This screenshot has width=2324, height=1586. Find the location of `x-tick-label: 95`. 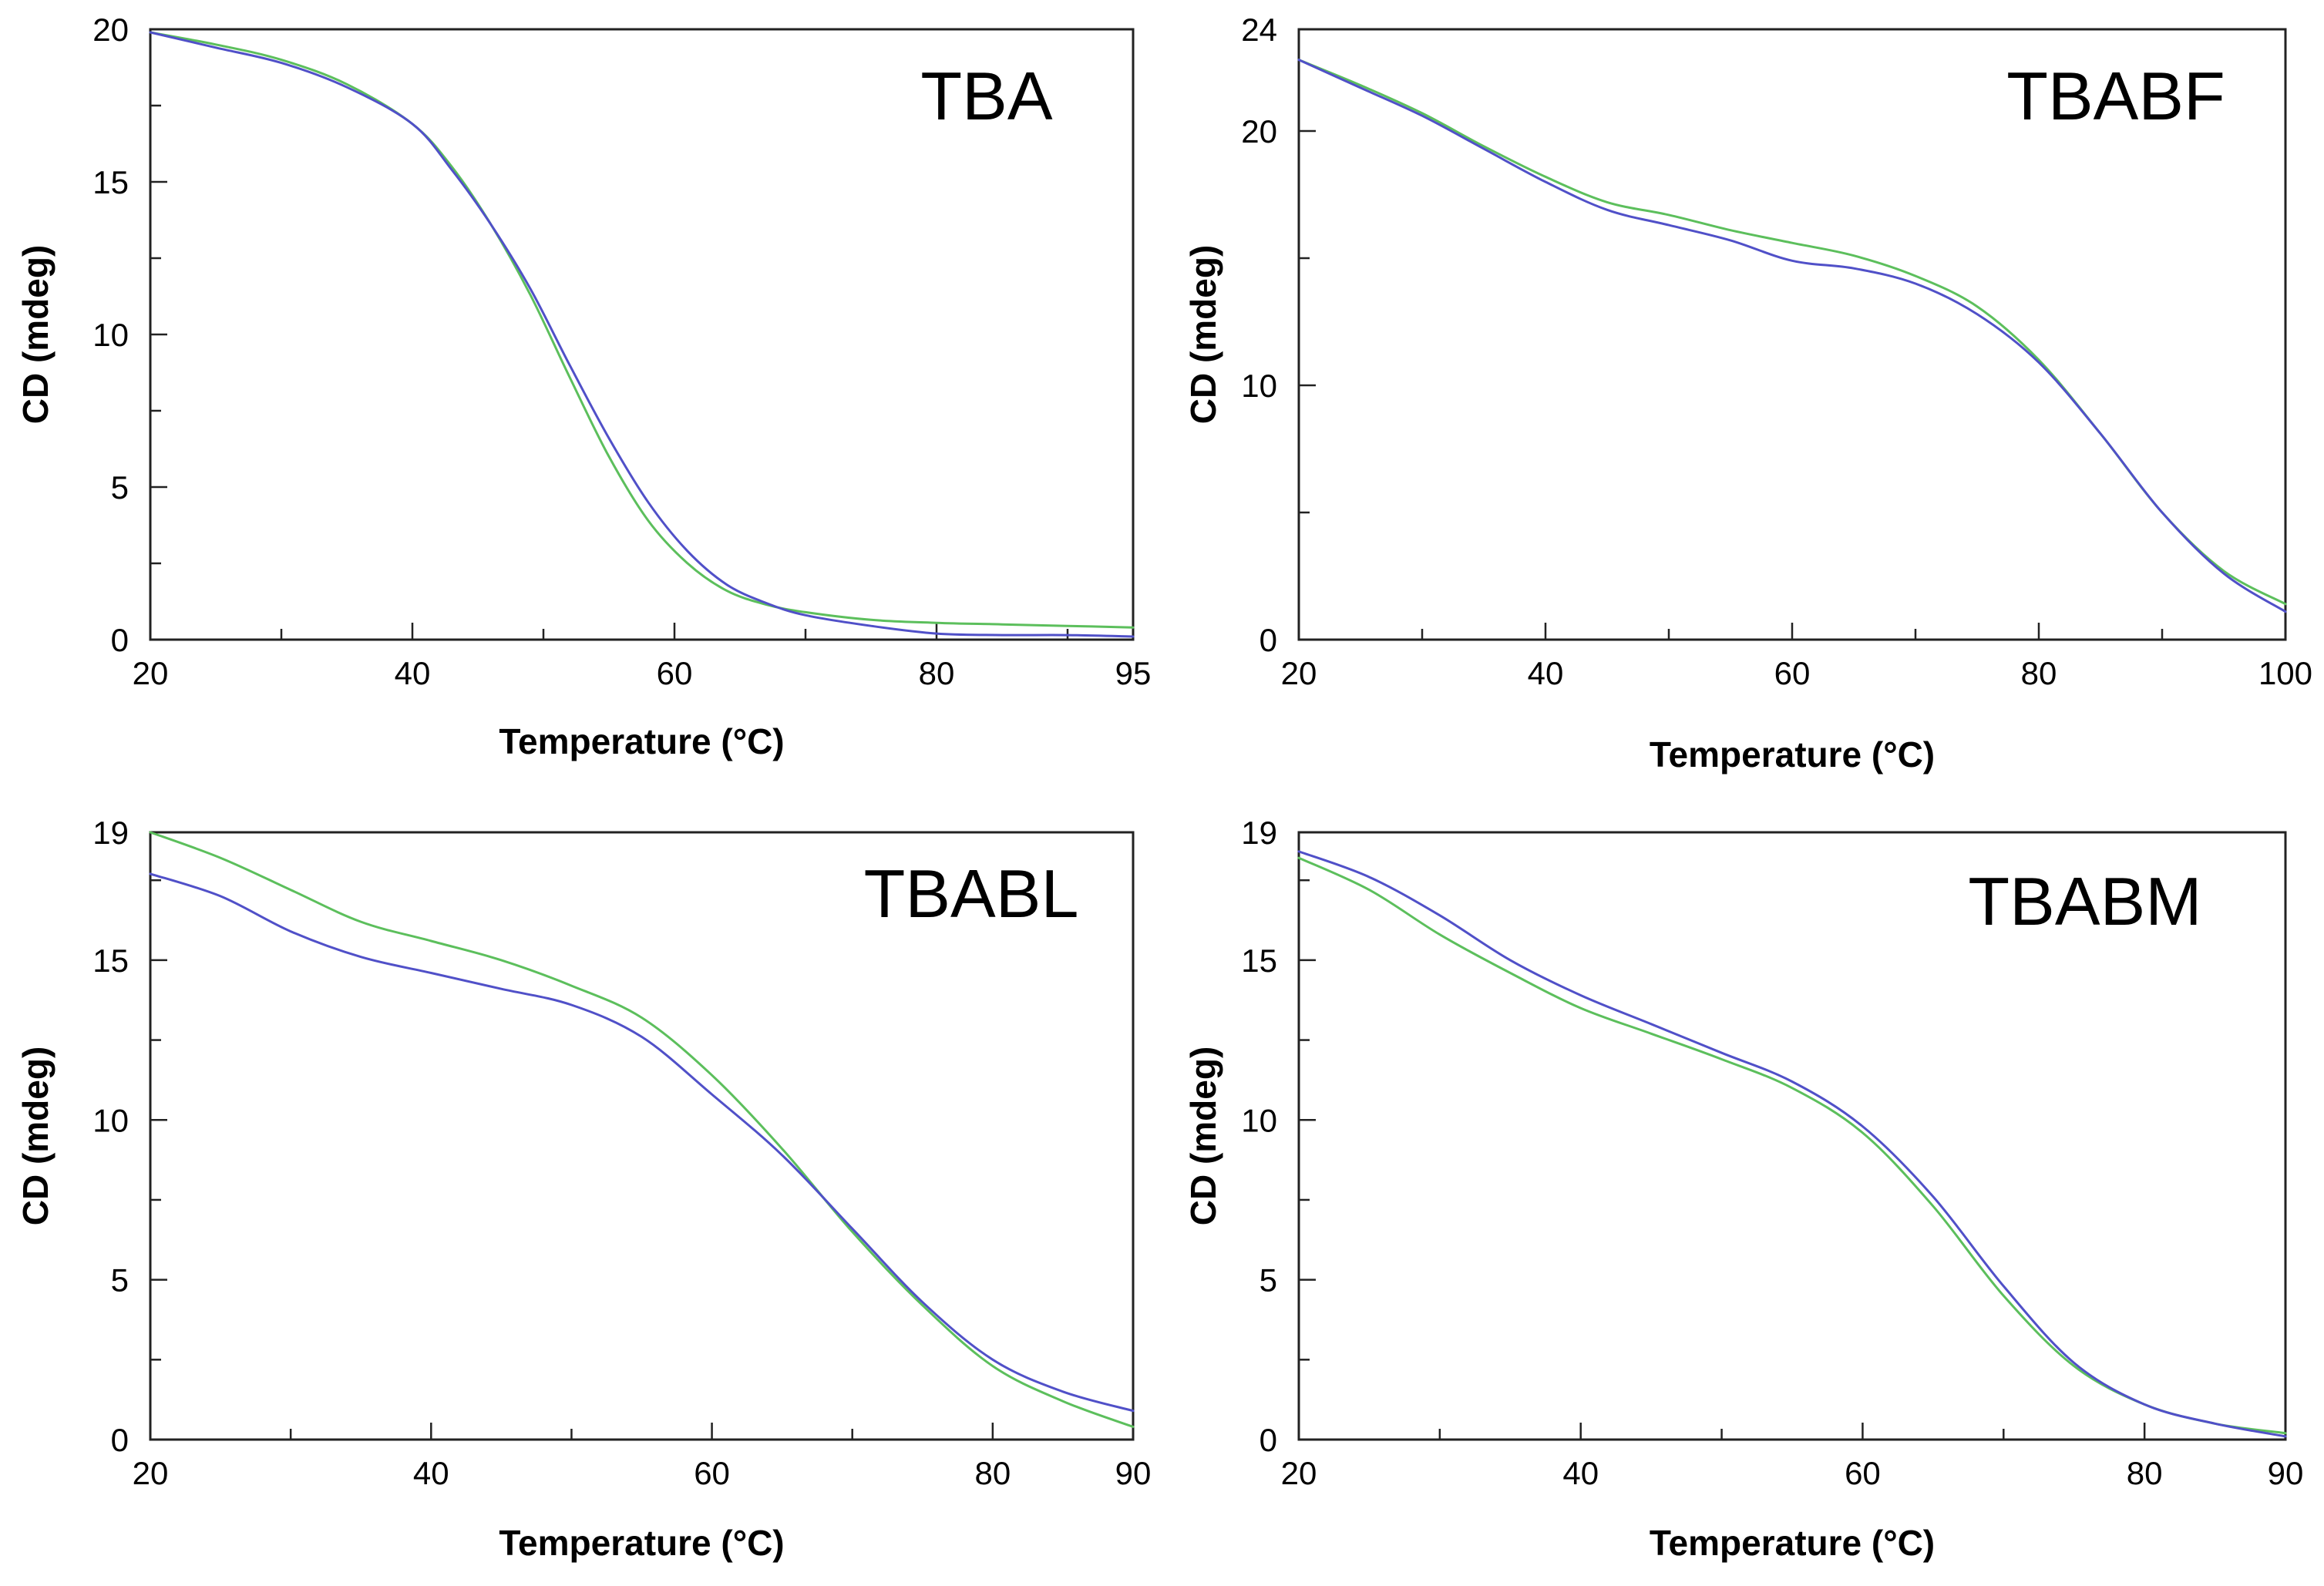

x-tick-label: 95 is located at coordinates (1133, 673).